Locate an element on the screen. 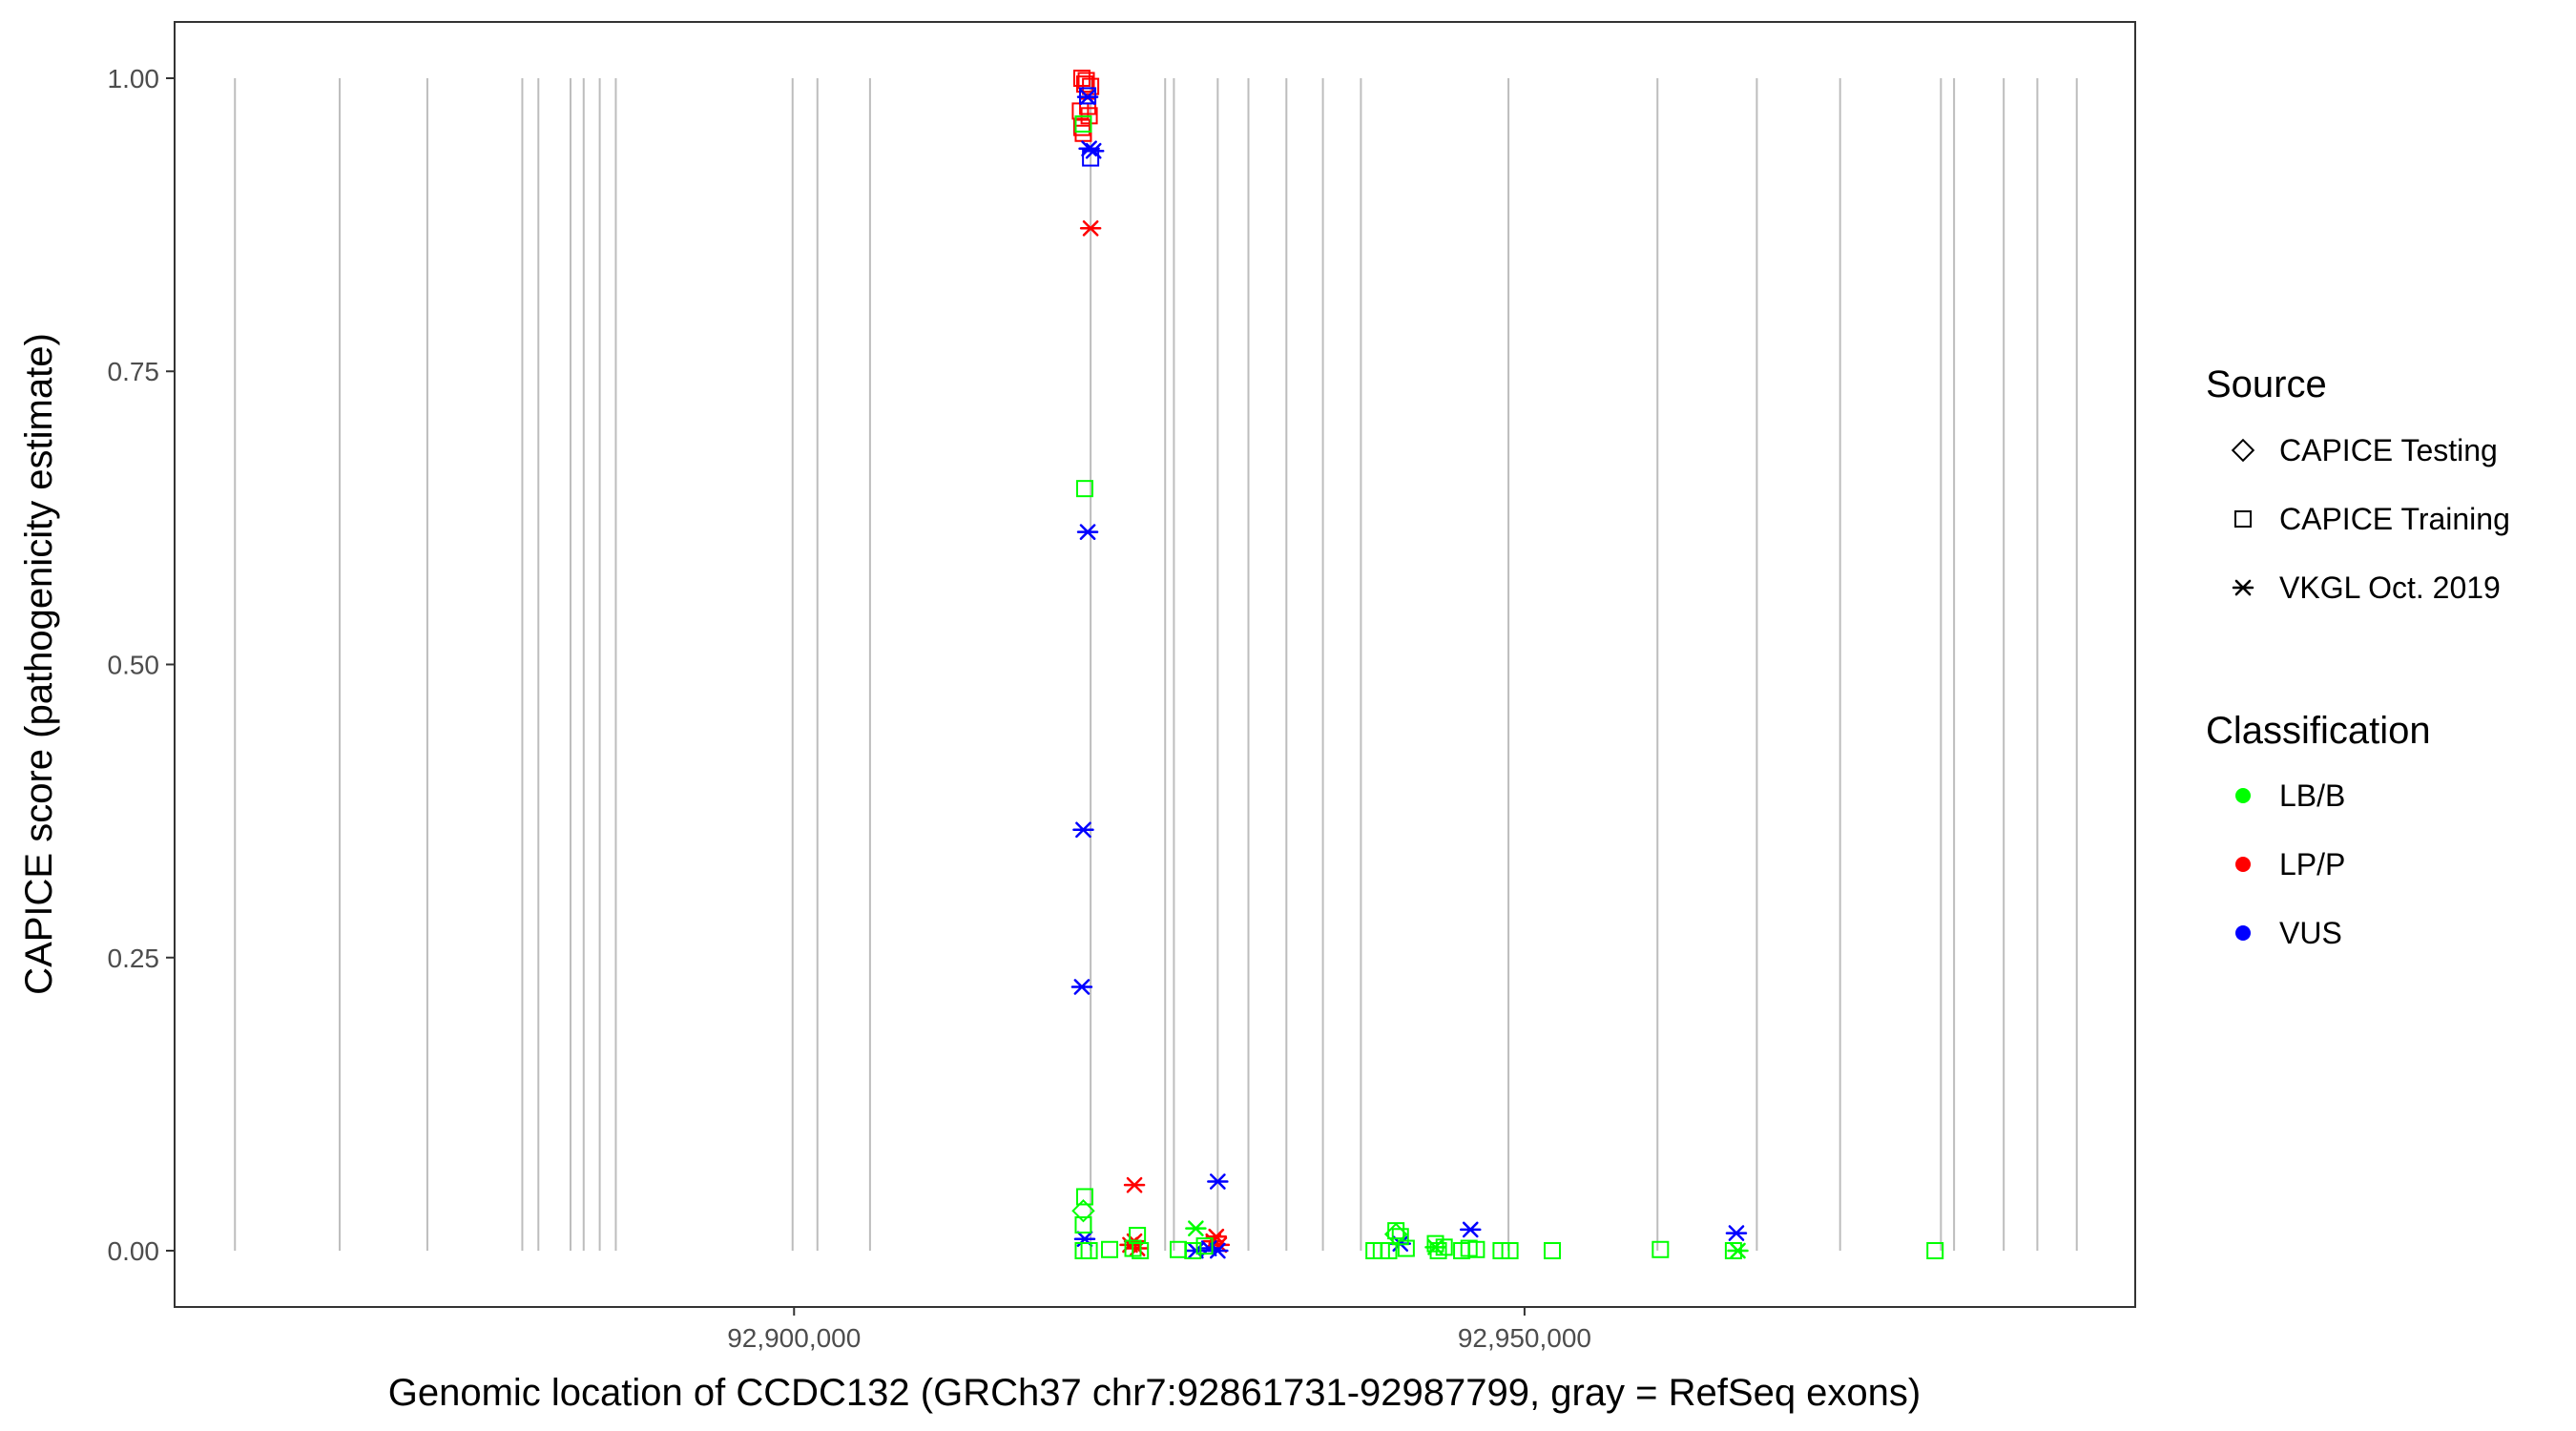 The width and height of the screenshot is (2576, 1431). y-tick-label: 0.00 is located at coordinates (134, 1251).